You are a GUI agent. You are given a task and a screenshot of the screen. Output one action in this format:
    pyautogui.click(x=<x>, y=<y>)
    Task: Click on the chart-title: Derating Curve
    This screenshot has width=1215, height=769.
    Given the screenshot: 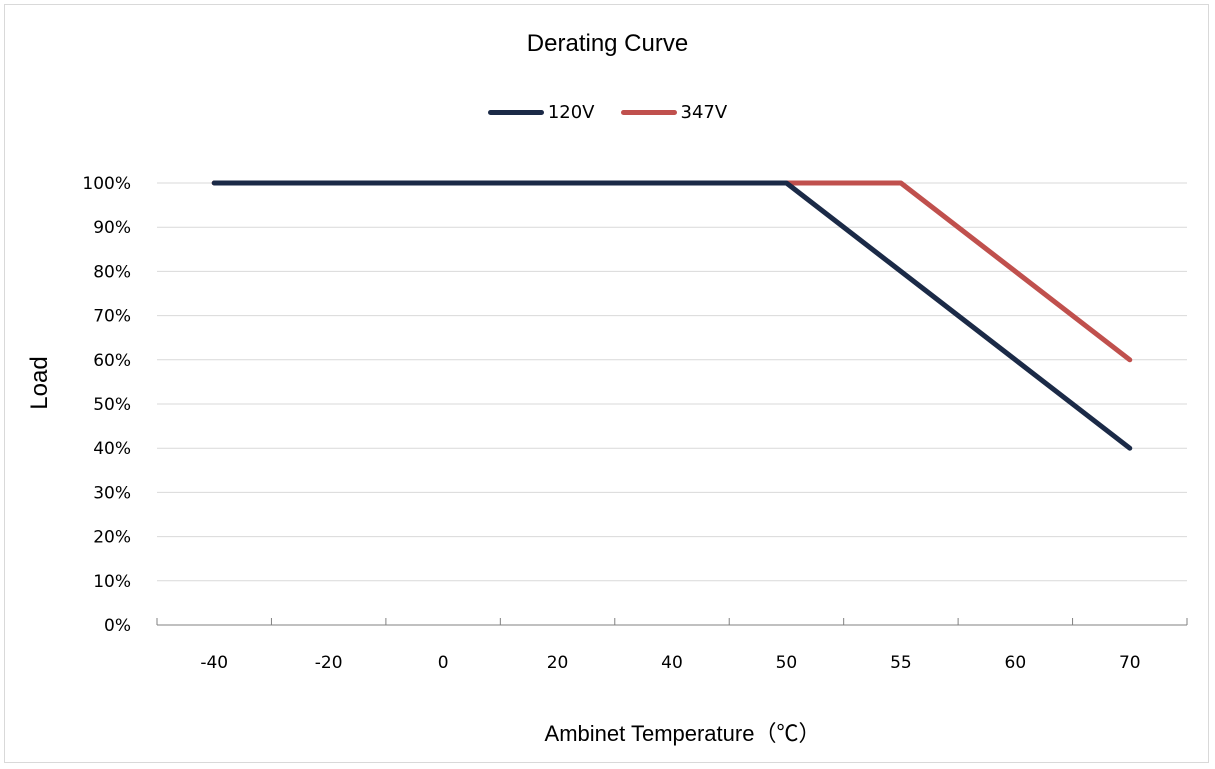 What is the action you would take?
    pyautogui.click(x=607, y=43)
    